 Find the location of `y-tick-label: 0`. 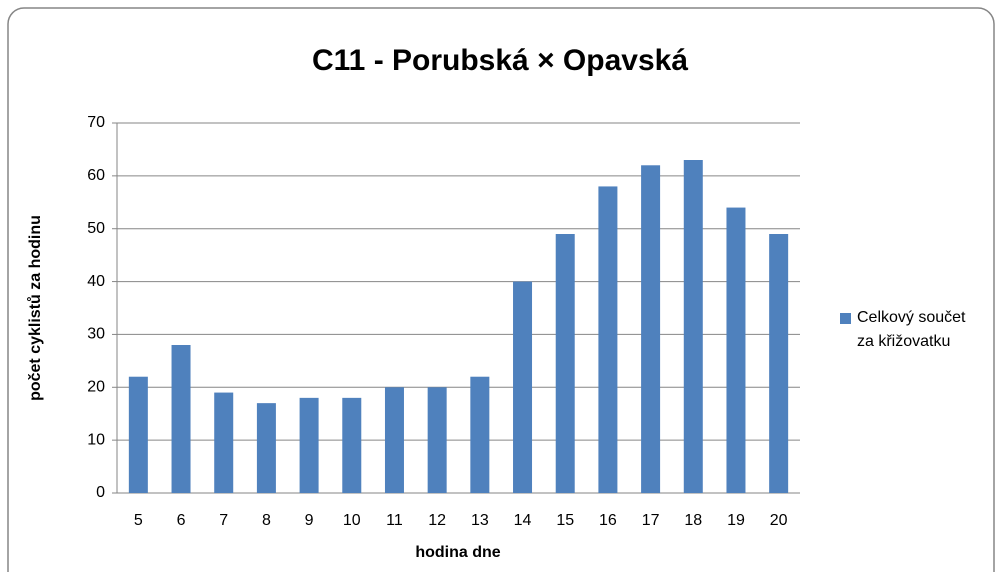

y-tick-label: 0 is located at coordinates (100, 492).